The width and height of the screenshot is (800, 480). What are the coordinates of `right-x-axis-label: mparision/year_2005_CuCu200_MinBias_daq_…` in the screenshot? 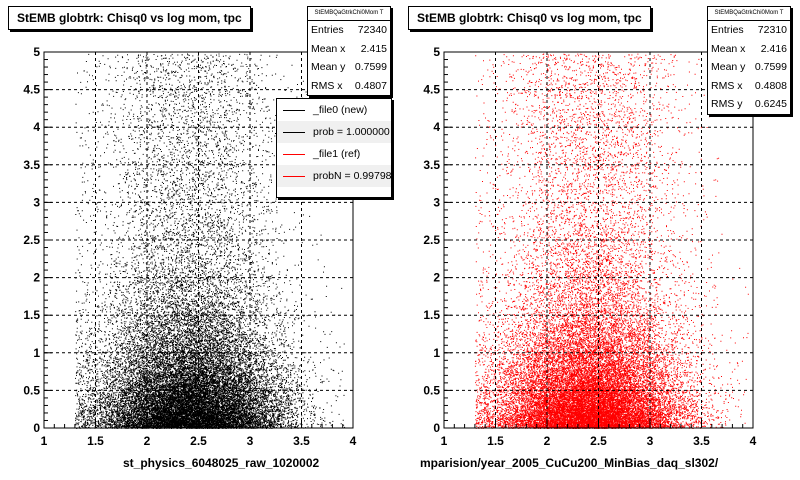 It's located at (569, 463).